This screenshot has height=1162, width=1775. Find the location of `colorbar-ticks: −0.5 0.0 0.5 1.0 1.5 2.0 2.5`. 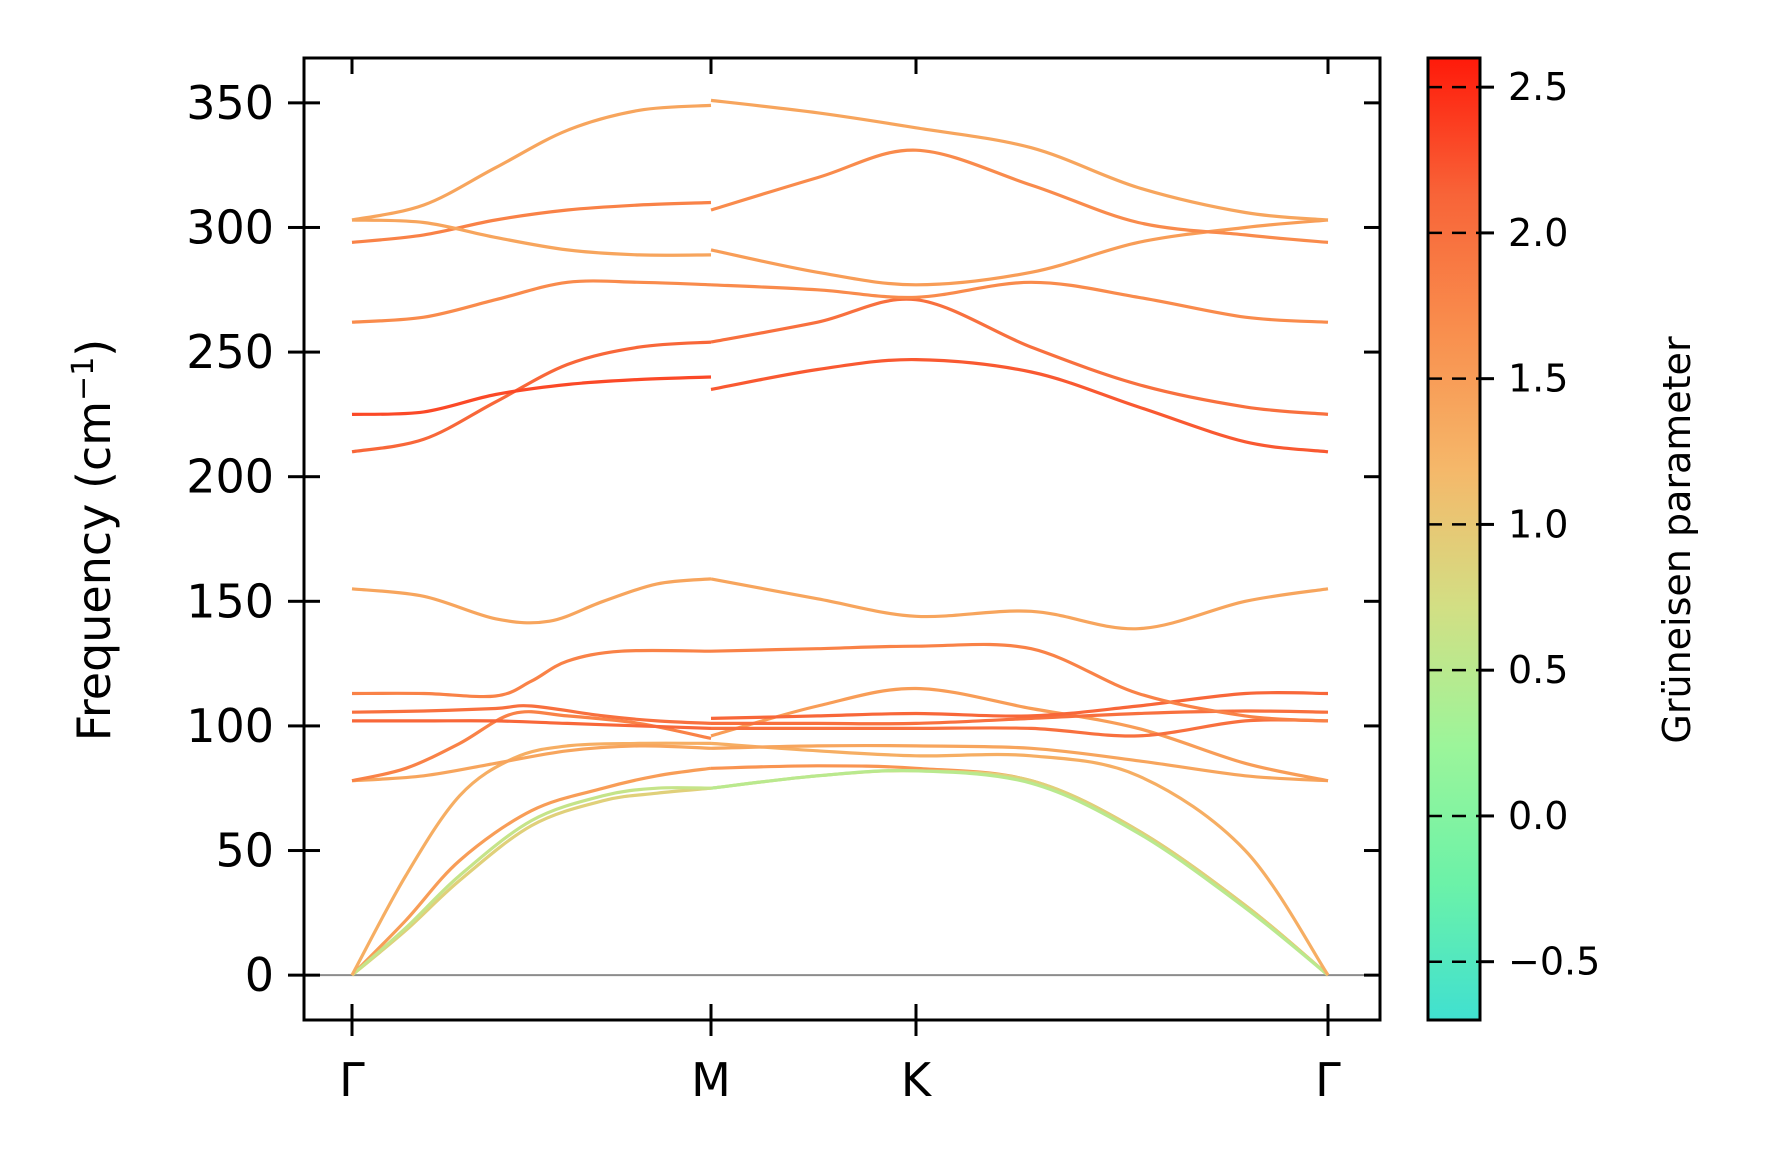

colorbar-ticks: −0.5 0.0 0.5 1.0 1.5 2.0 2.5 is located at coordinates (1514, 524).